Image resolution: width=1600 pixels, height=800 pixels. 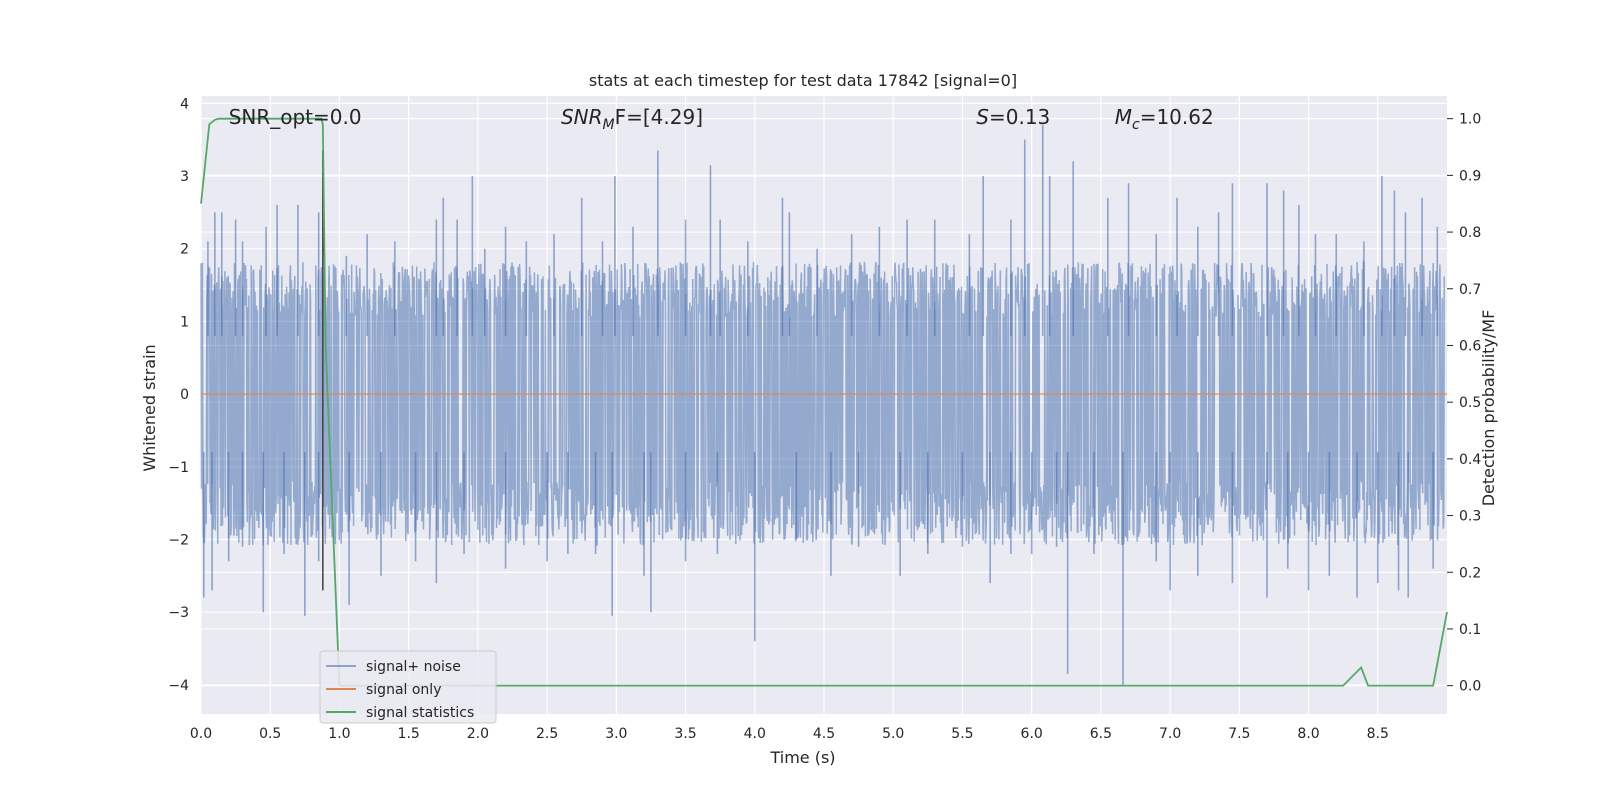 I want to click on legend-label: signal statistics, so click(x=420, y=713).